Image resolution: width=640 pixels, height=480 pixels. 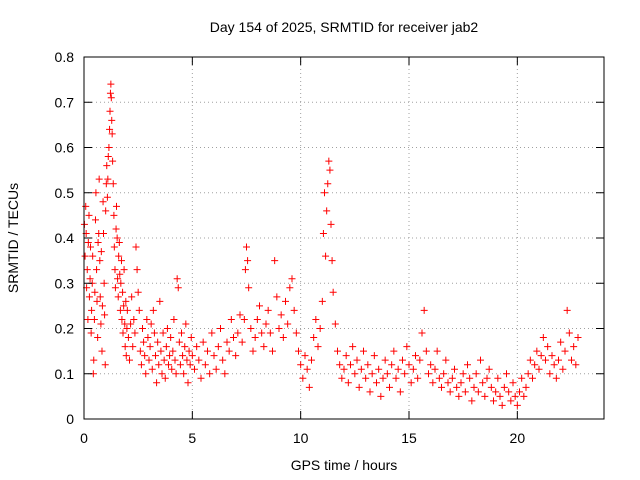 I want to click on x-tick-label: 0, so click(x=84, y=438).